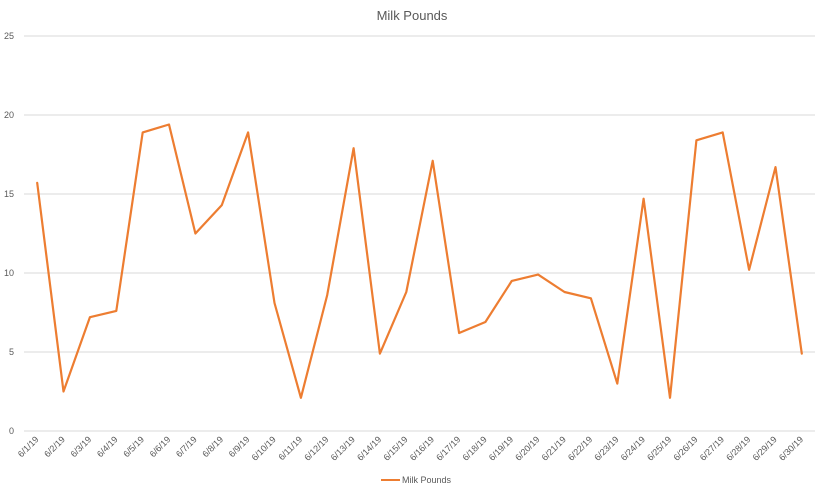 The image size is (826, 495). What do you see at coordinates (427, 480) in the screenshot?
I see `legend-label: Milk Pounds` at bounding box center [427, 480].